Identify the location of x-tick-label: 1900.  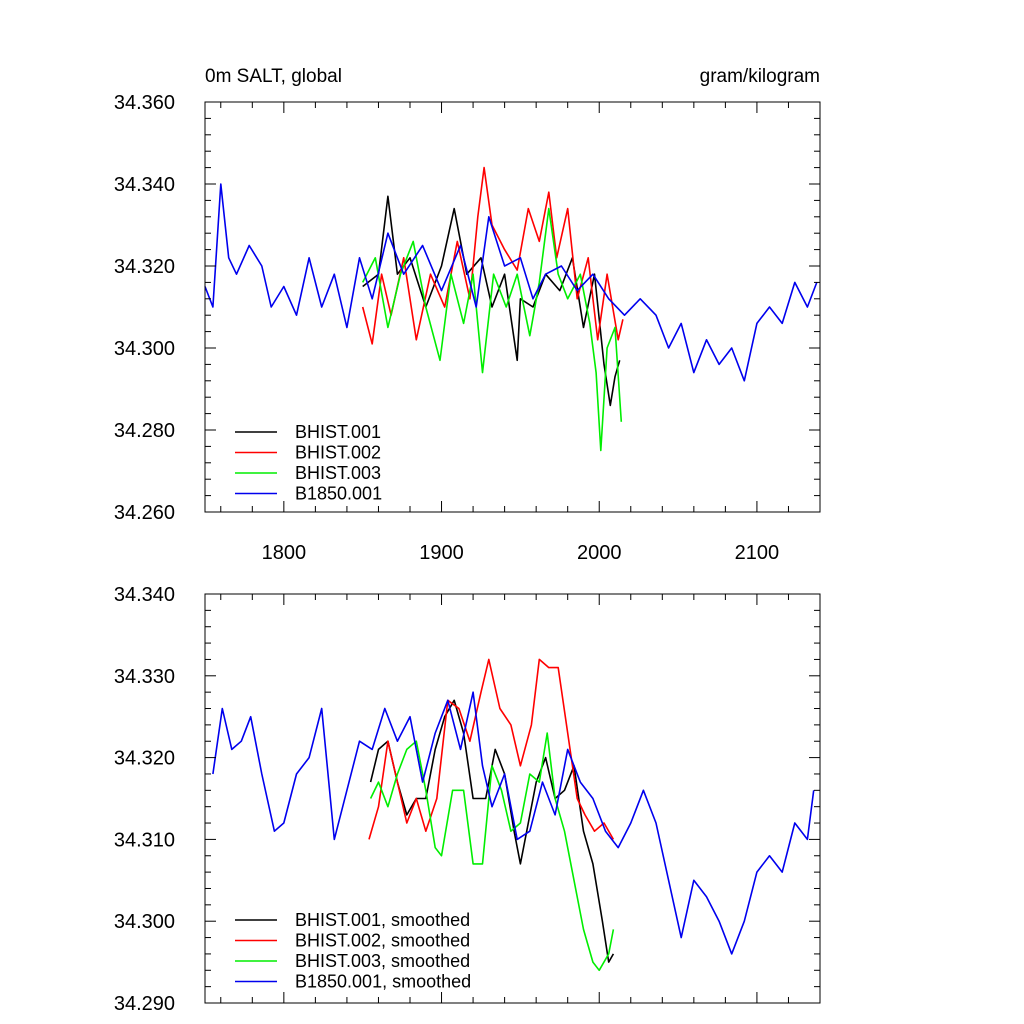
(441, 553).